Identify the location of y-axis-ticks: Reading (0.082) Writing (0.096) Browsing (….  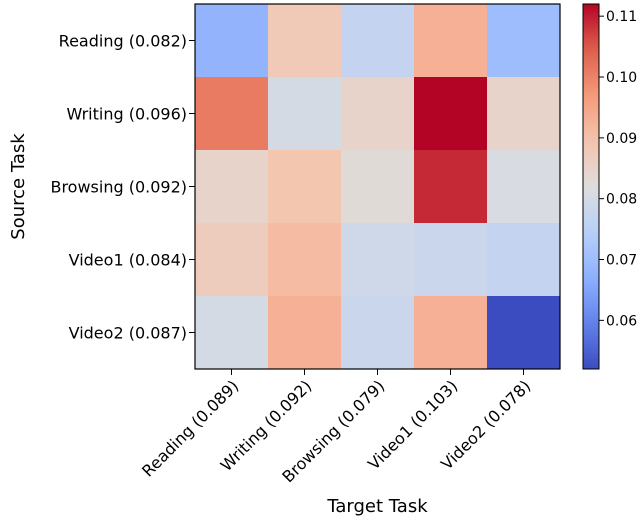
(122, 187).